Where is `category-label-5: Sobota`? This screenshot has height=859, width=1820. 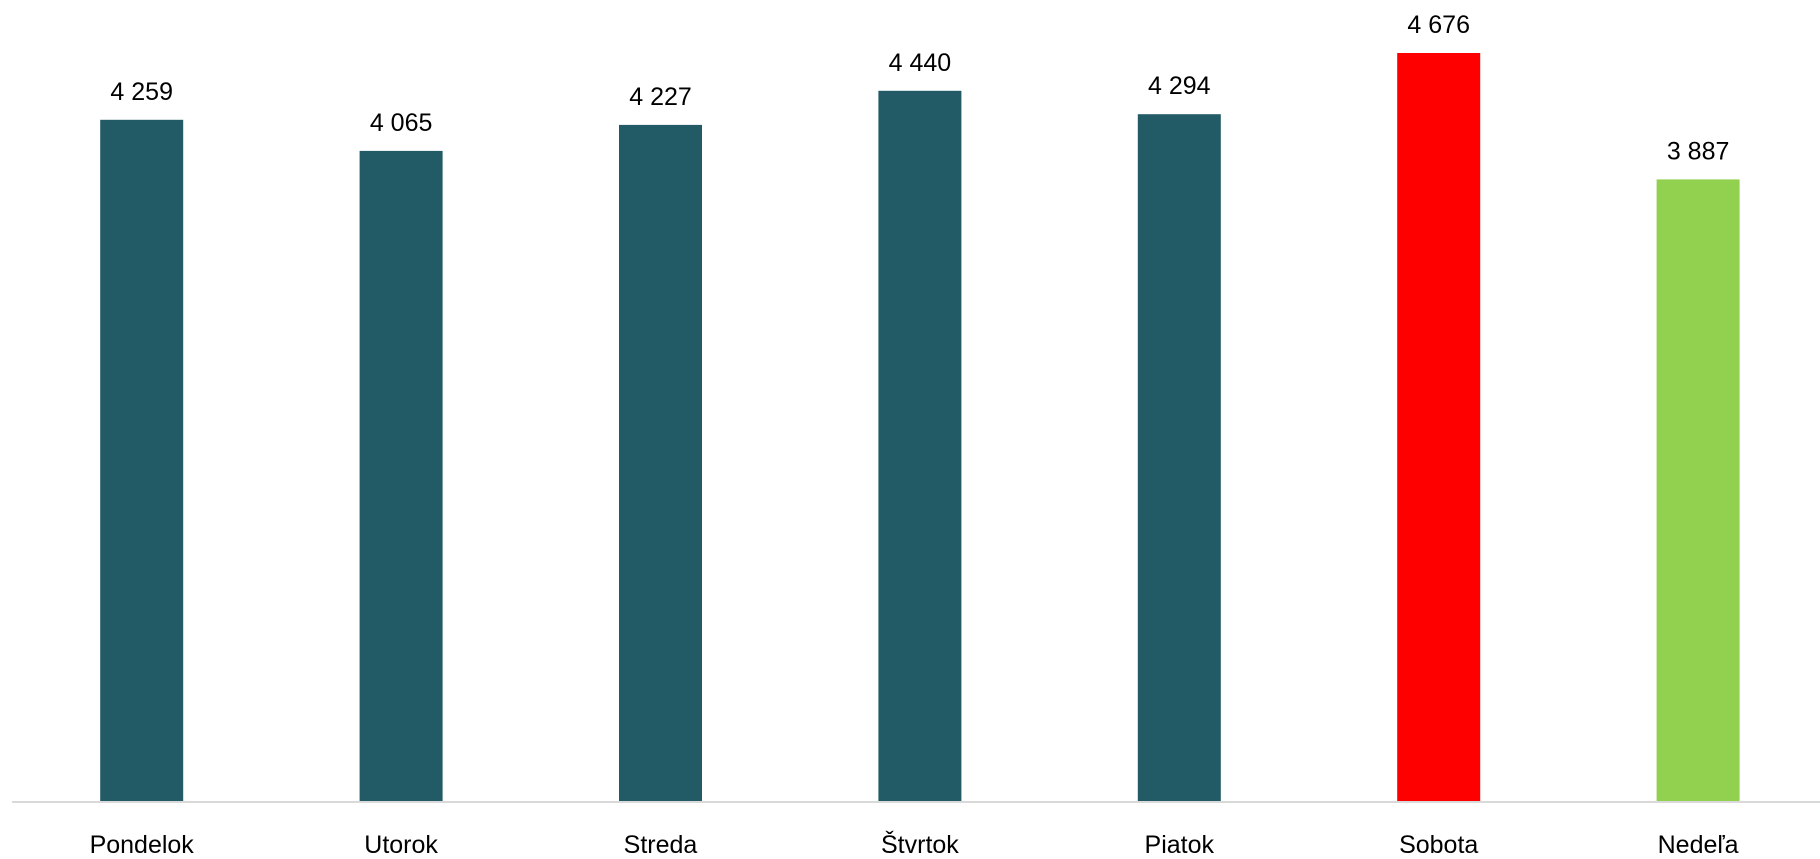 category-label-5: Sobota is located at coordinates (1438, 845).